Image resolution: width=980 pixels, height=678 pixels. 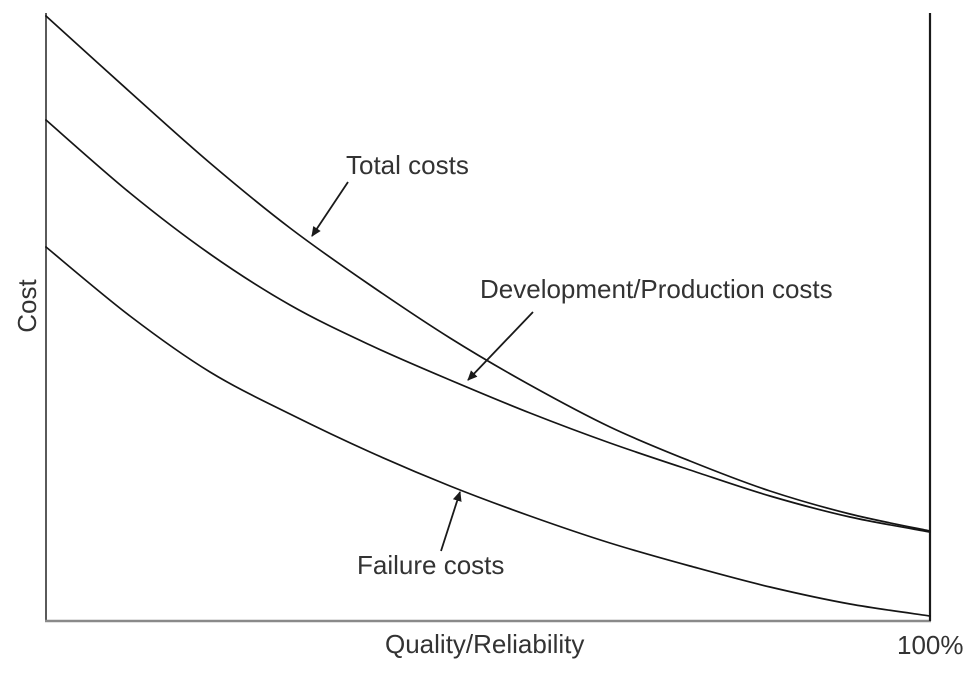 I want to click on annotation-label-total-costs: Total costs, so click(x=407, y=165).